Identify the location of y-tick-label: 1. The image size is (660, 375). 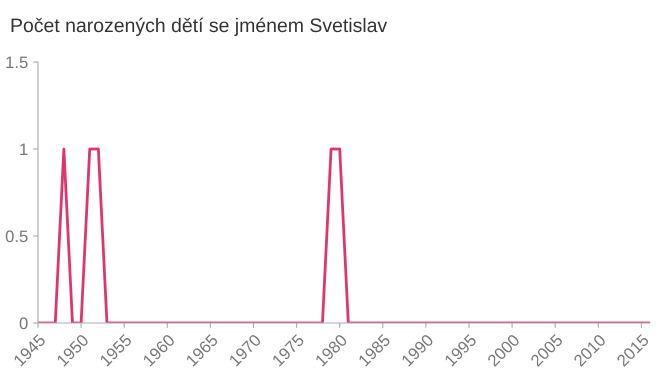
(24, 150).